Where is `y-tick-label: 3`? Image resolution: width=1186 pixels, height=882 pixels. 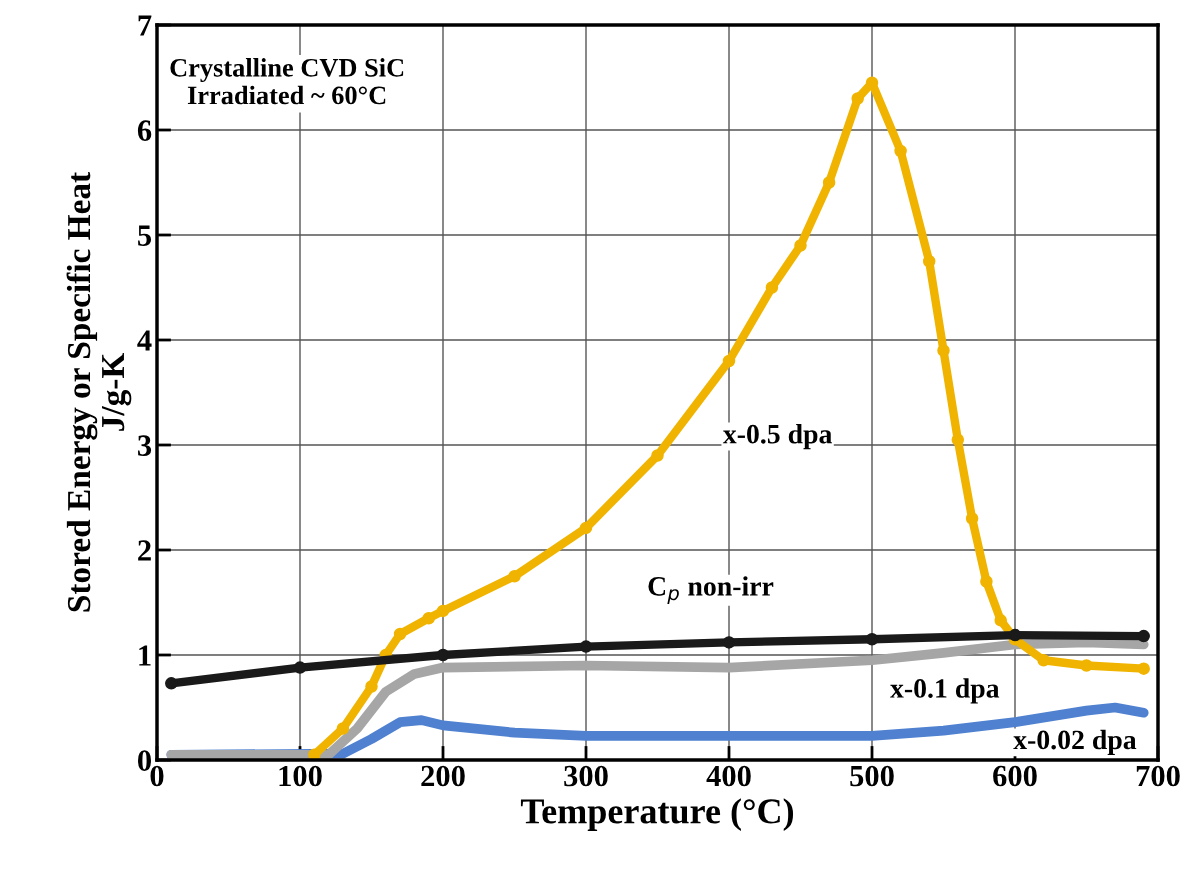
y-tick-label: 3 is located at coordinates (145, 445).